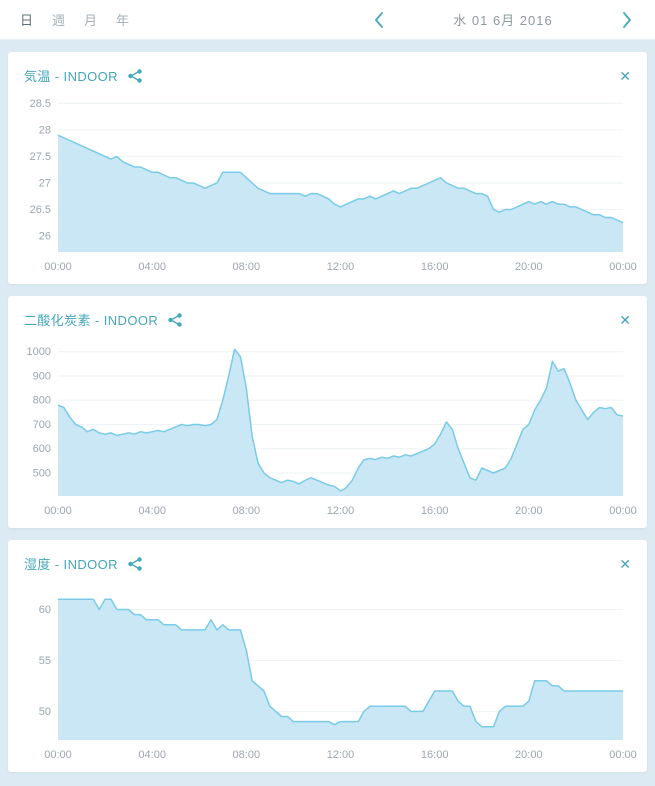 This screenshot has height=786, width=655. I want to click on topbar: 日 週 月 年 水 01 6月 2016, so click(327, 20).